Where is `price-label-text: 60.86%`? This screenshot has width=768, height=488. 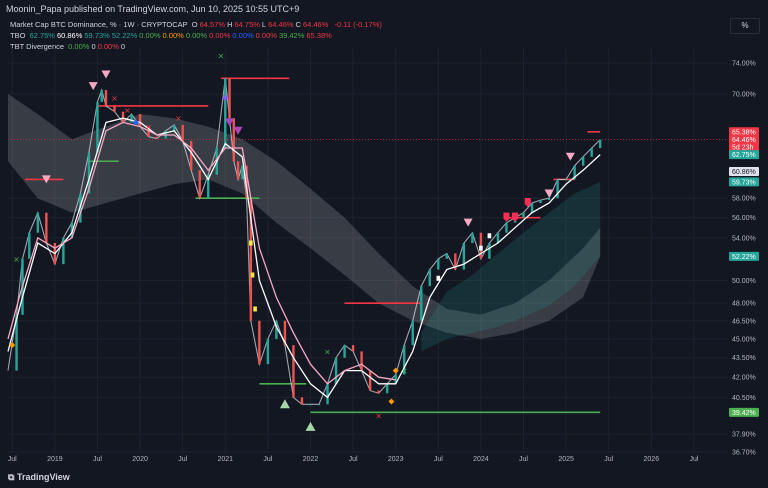
price-label-text: 60.86% is located at coordinates (744, 172).